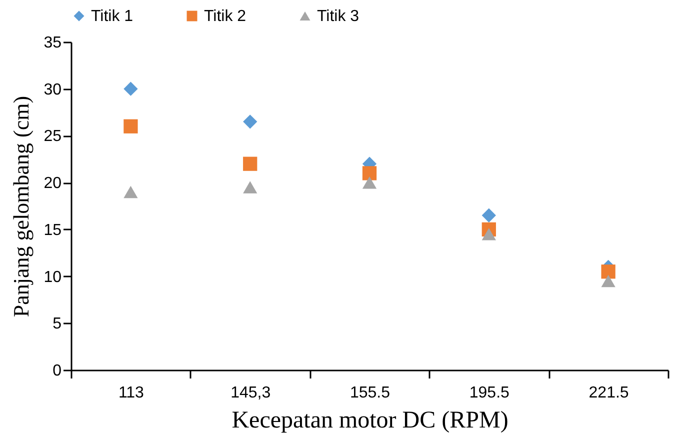 Image resolution: width=679 pixels, height=438 pixels. Describe the element at coordinates (608, 393) in the screenshot. I see `x-tick-label: 221.5` at that location.